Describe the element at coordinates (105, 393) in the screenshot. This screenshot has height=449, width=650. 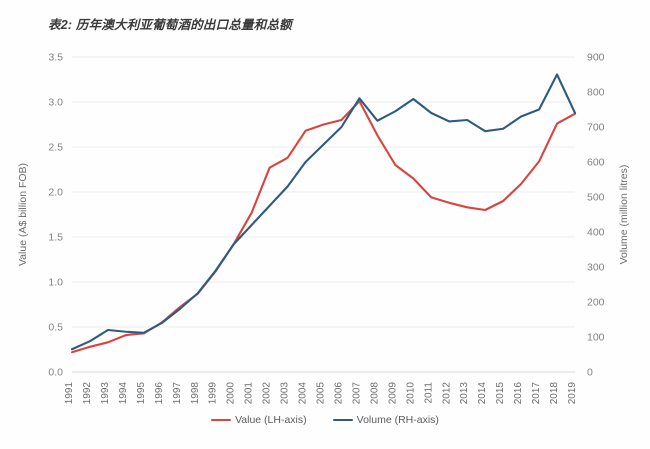
I see `x-axis-tick-label: 1993` at that location.